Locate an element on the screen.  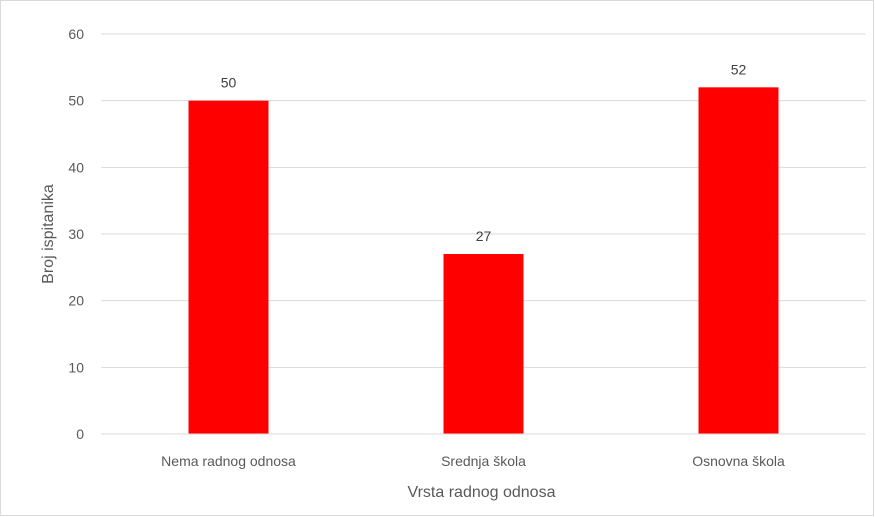
y-tick-label: 40 is located at coordinates (76, 167).